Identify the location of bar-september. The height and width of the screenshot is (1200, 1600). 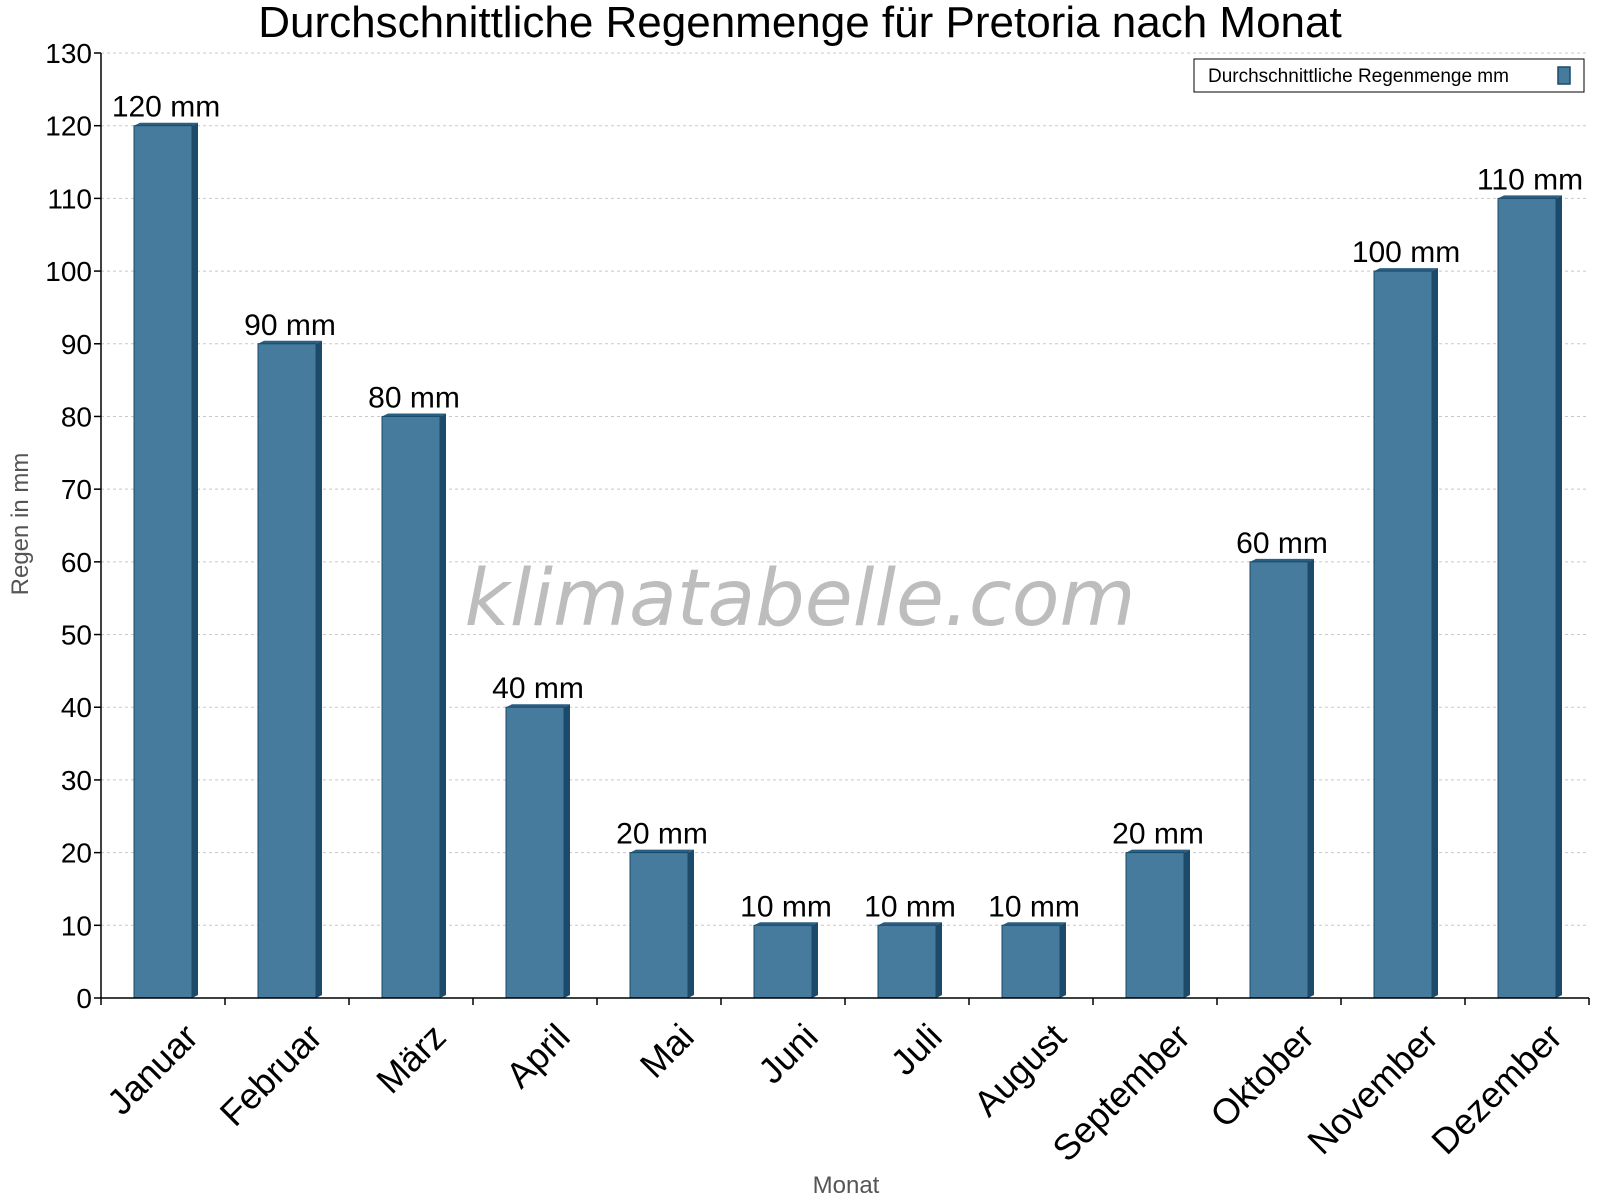
(1157, 924).